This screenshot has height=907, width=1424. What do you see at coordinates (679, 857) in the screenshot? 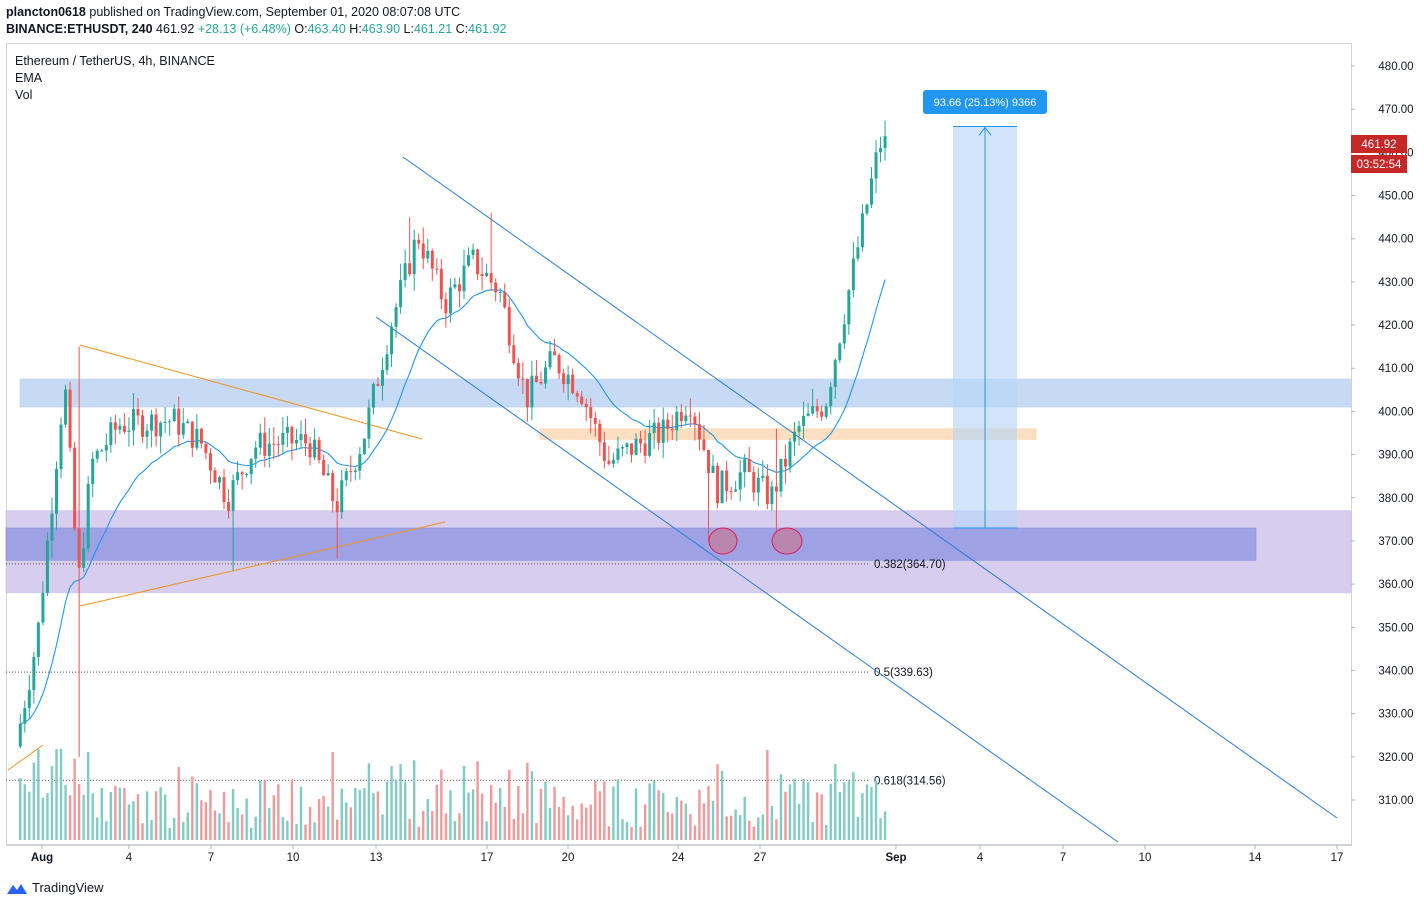
I see `time-axis` at bounding box center [679, 857].